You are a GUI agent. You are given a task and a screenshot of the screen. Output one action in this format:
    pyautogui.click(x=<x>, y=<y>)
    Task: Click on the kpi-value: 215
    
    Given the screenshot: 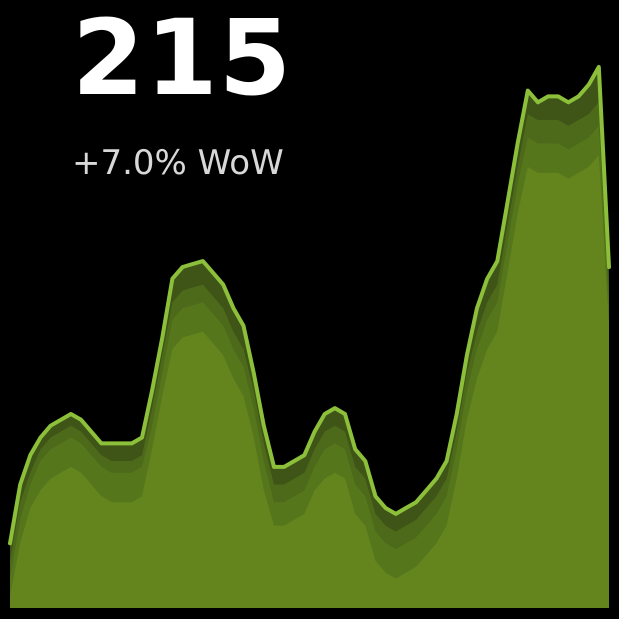 What is the action you would take?
    pyautogui.click(x=182, y=59)
    